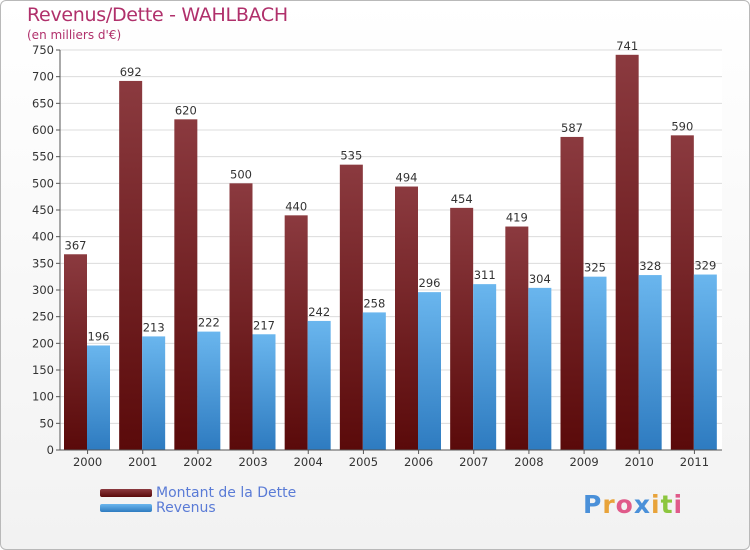  Describe the element at coordinates (517, 218) in the screenshot. I see `data-label-dette: 419` at that location.